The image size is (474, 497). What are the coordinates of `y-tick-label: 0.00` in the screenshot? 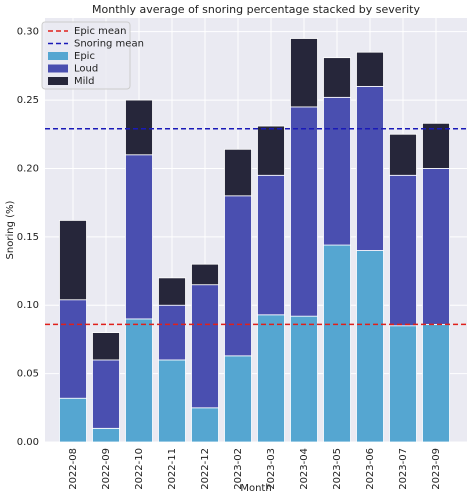 It's located at (28, 442).